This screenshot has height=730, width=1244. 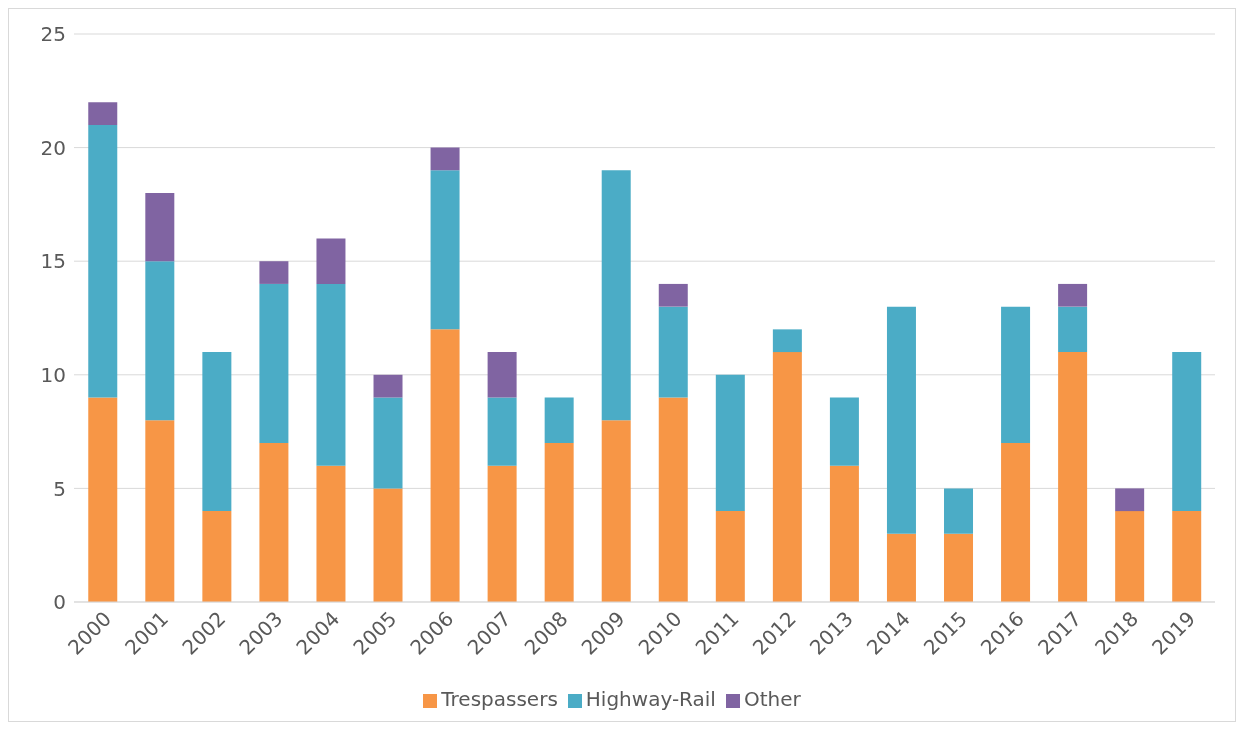 What do you see at coordinates (59, 488) in the screenshot?
I see `y-tick-label: 5` at bounding box center [59, 488].